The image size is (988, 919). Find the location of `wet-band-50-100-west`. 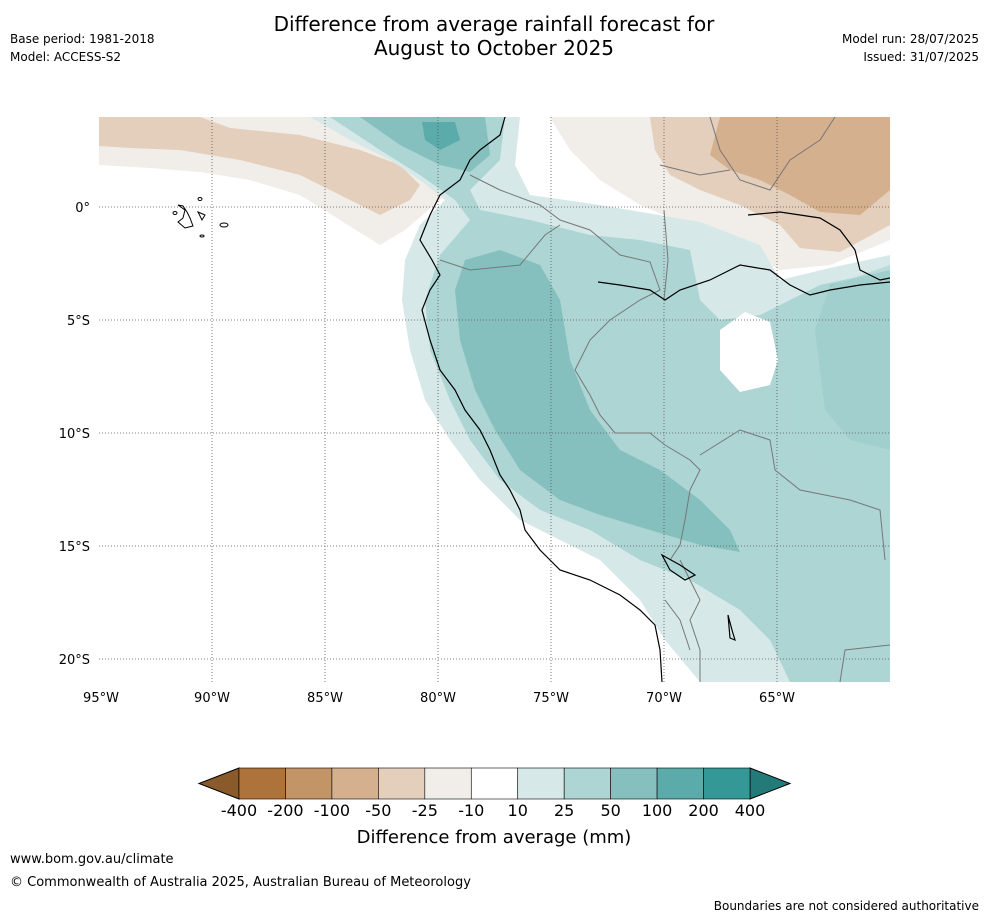

wet-band-50-100-west is located at coordinates (425, 144).